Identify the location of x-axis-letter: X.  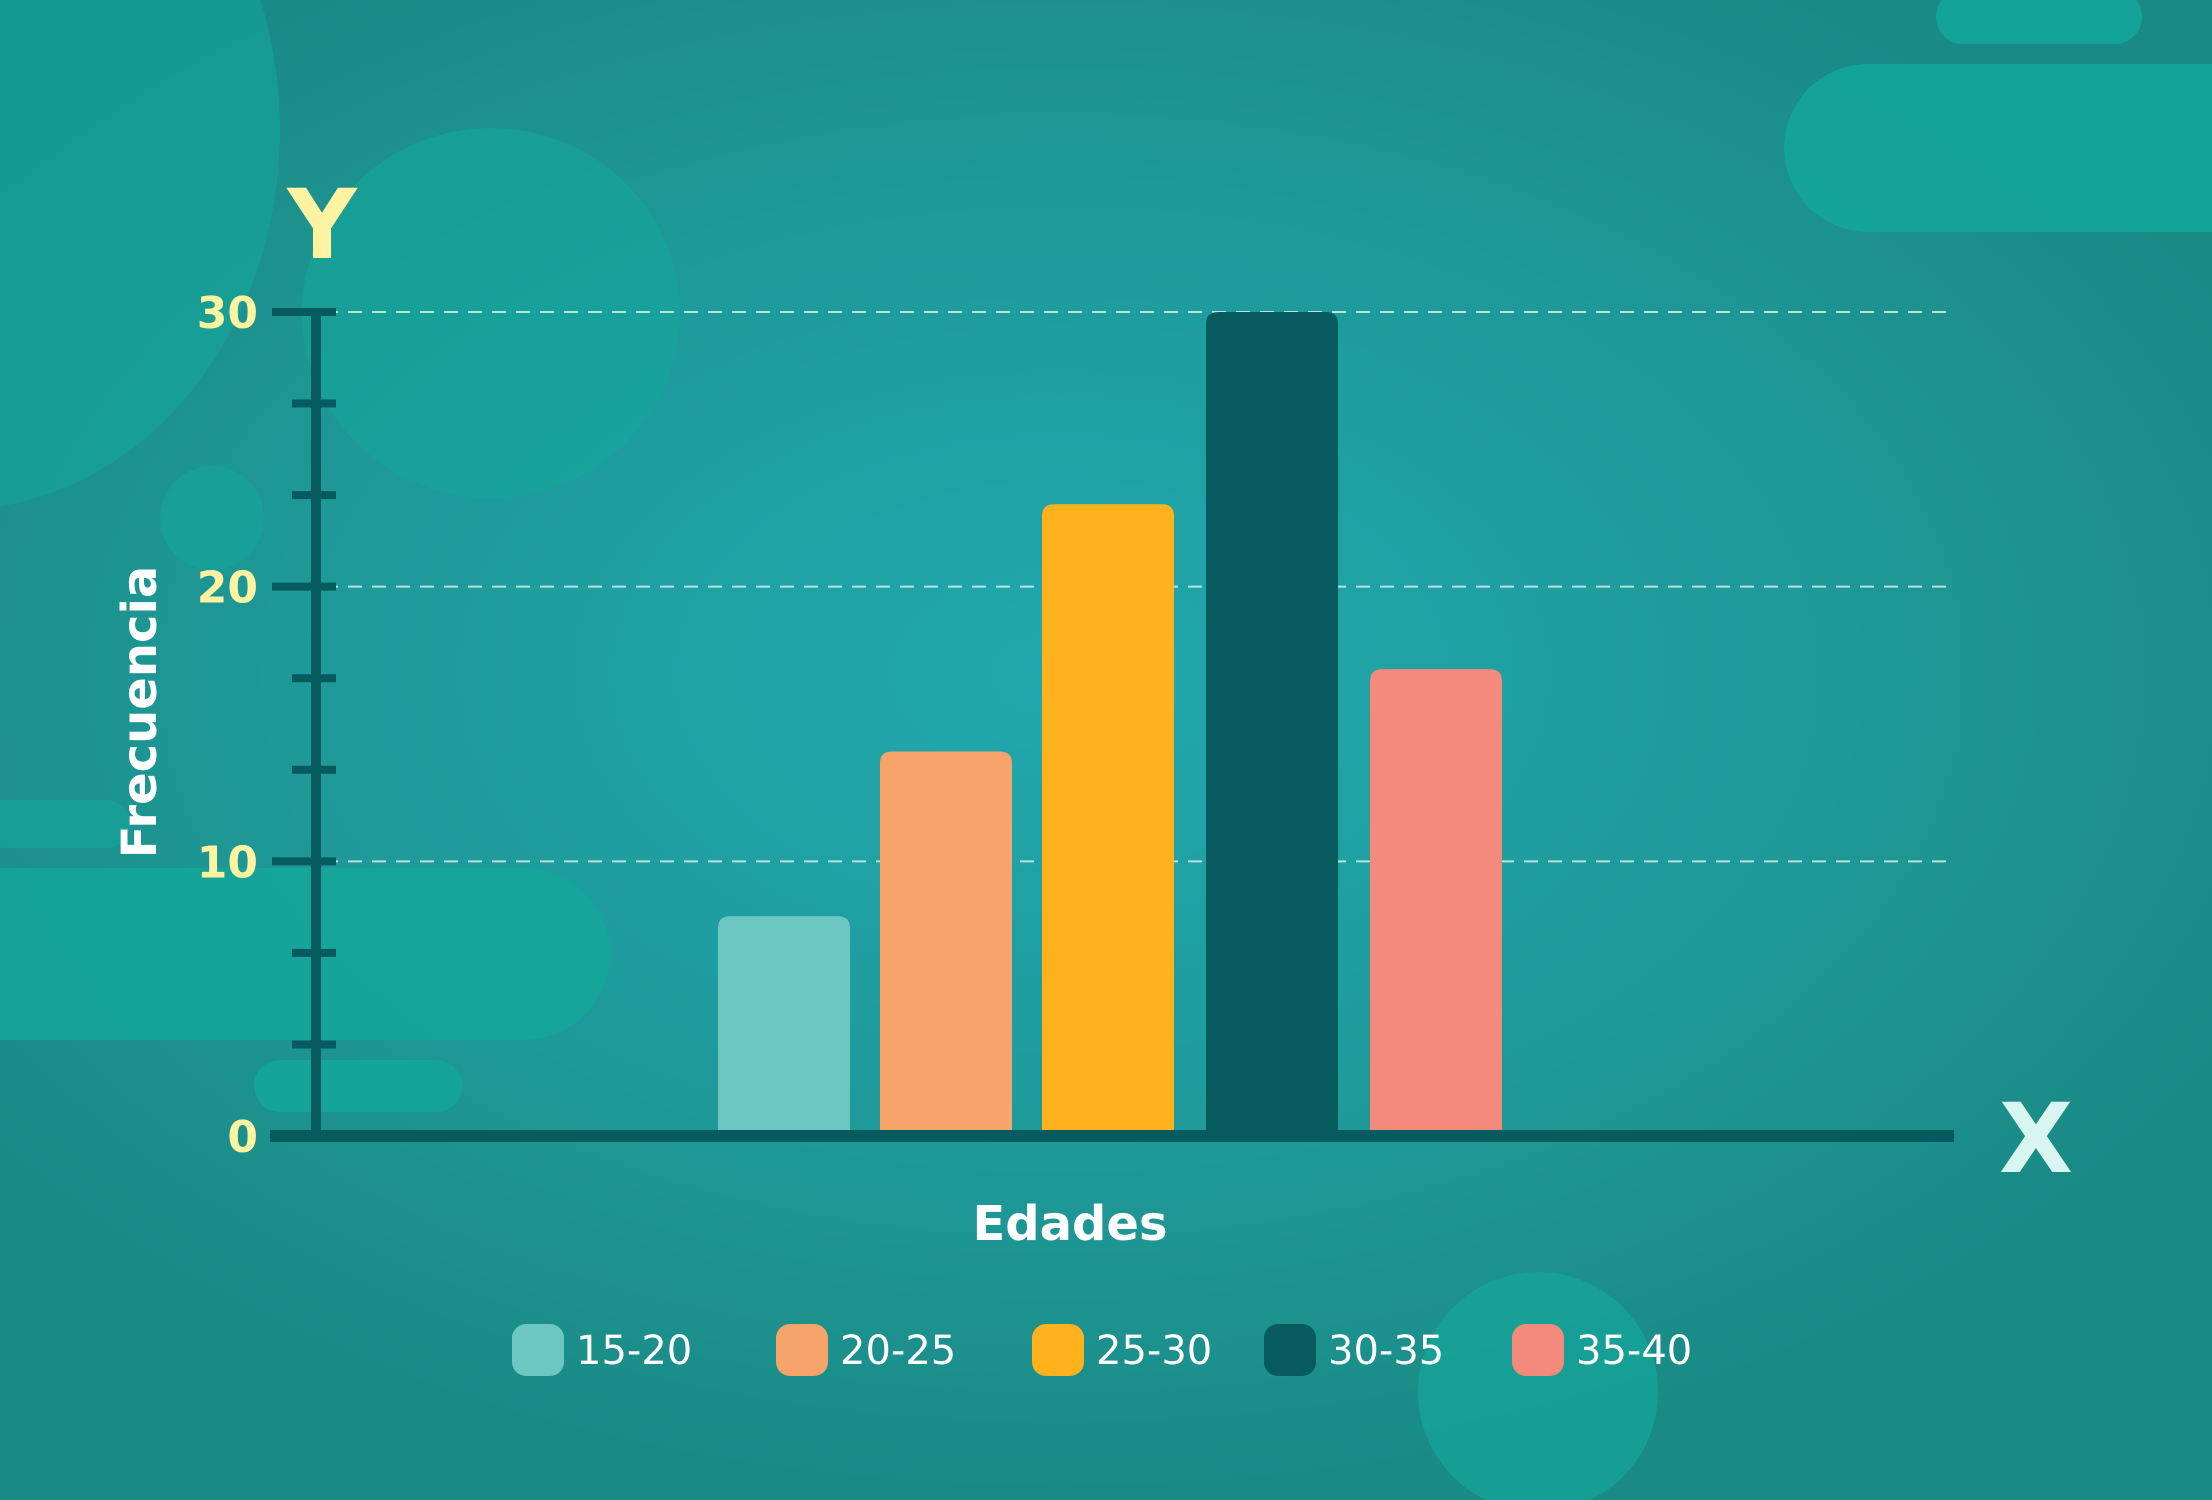
(2036, 1139).